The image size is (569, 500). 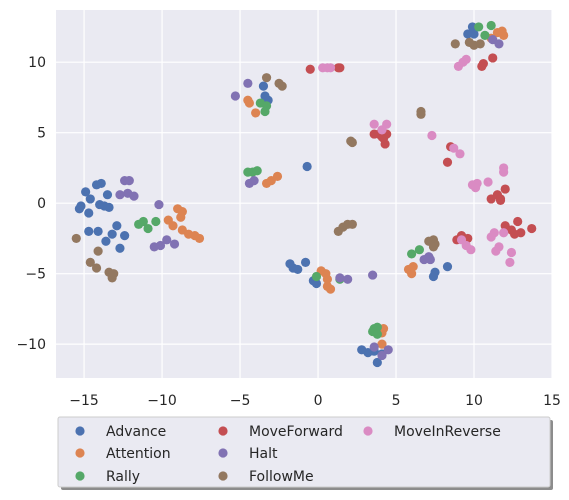 What do you see at coordinates (31, 345) in the screenshot?
I see `y-tick-label: −10` at bounding box center [31, 345].